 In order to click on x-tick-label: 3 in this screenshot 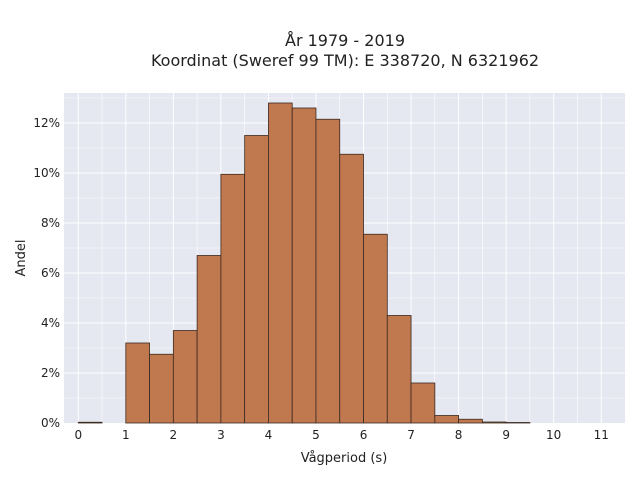, I will do `click(221, 435)`.